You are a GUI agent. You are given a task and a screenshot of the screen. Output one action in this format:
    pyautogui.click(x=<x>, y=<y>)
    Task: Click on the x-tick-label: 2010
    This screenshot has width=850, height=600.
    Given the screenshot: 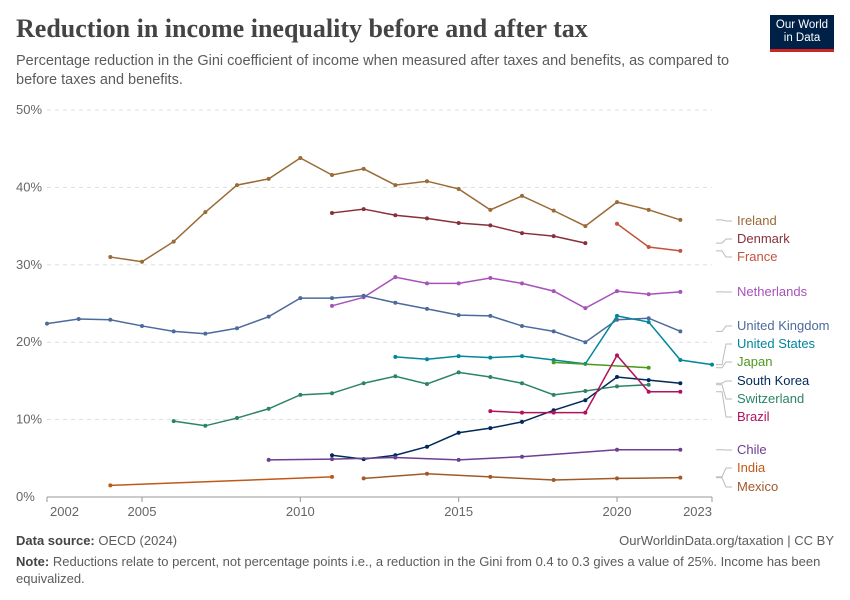 What is the action you would take?
    pyautogui.click(x=300, y=511)
    